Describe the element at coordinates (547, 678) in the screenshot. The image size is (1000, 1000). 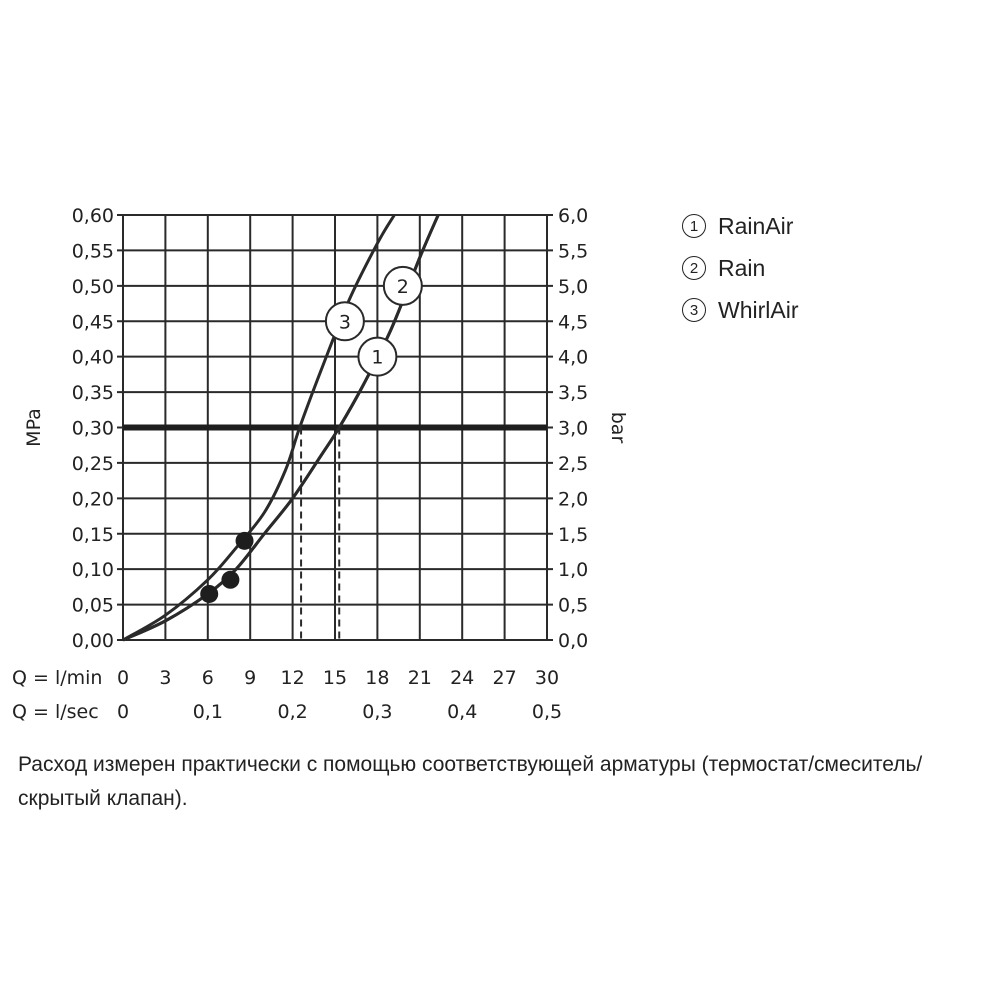
I see `x-tick-label-lmin: 30` at that location.